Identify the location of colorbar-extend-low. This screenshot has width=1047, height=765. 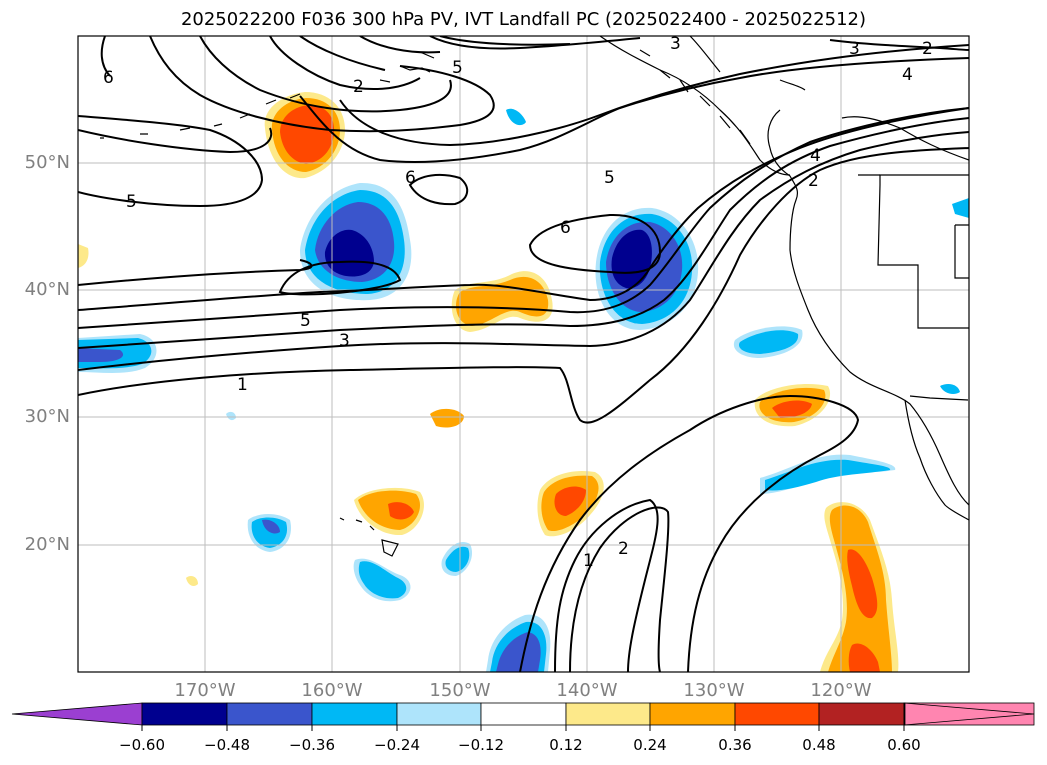
(77, 714).